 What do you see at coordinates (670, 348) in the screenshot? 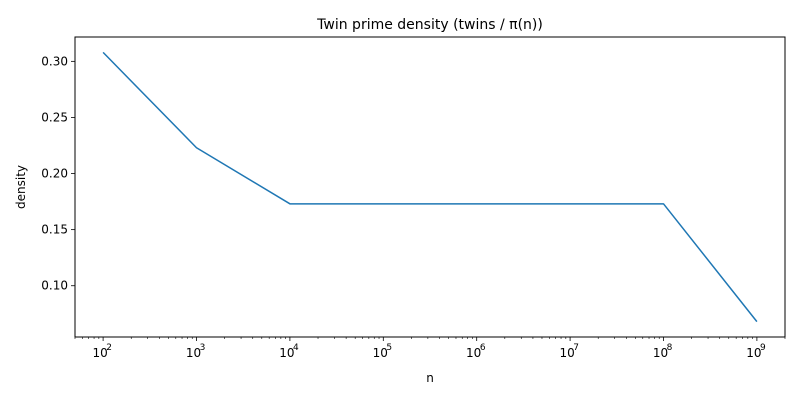
I see `x-tick-exponent: 8` at bounding box center [670, 348].